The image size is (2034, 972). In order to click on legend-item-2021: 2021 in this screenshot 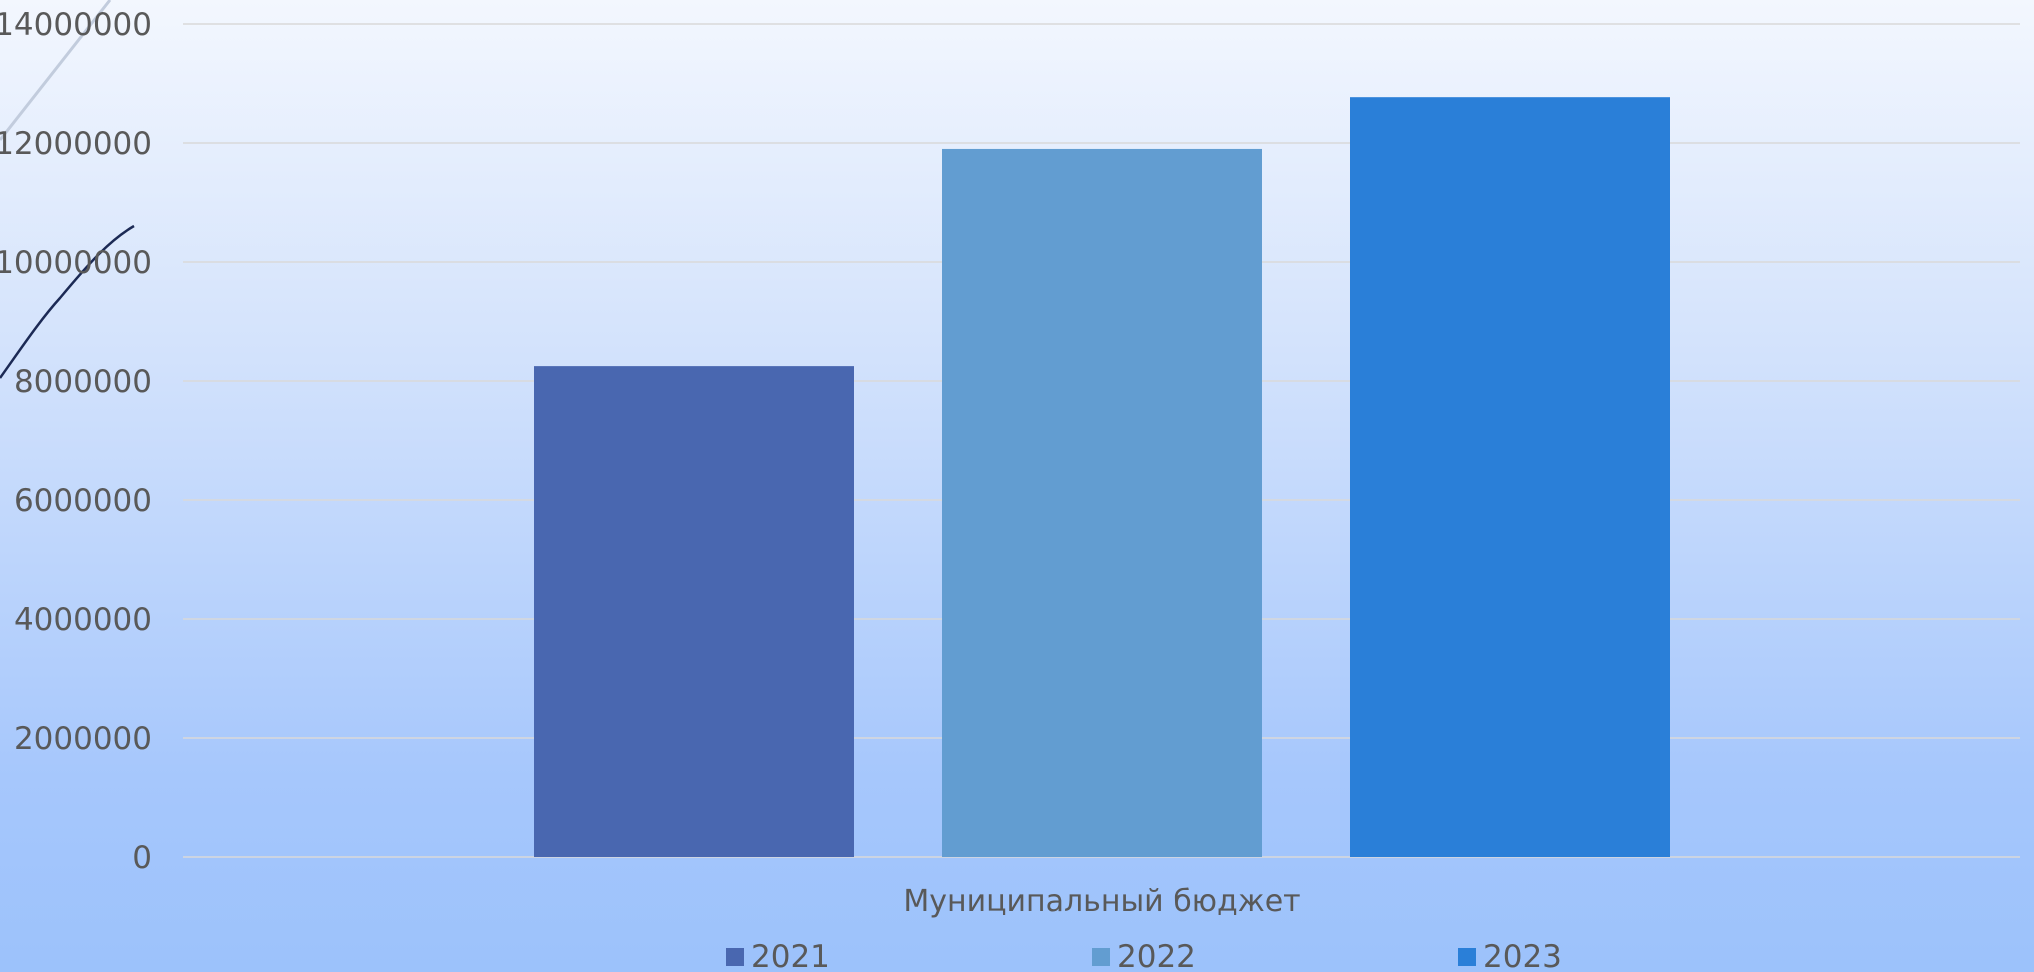, I will do `click(778, 955)`.